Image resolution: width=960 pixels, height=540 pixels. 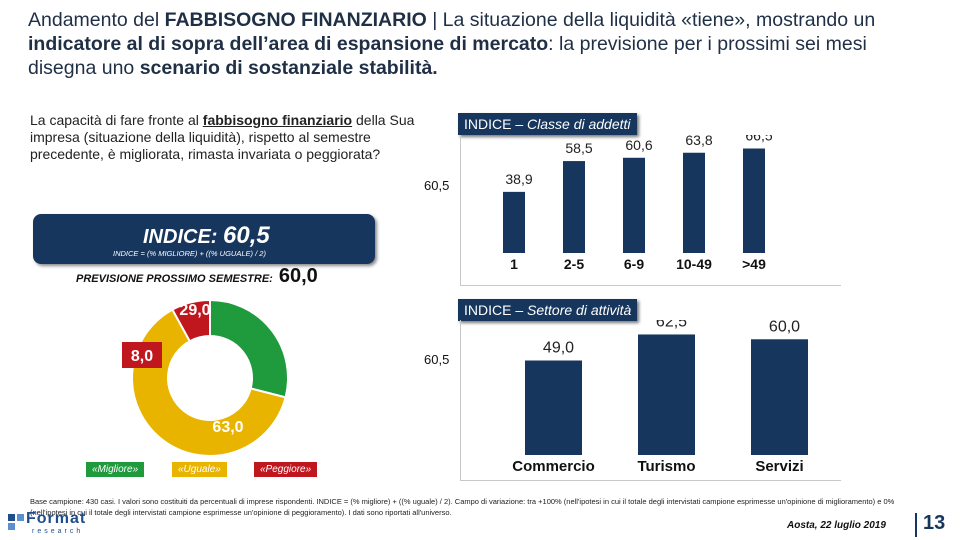 I want to click on donut-value-label: 8,0, so click(x=142, y=356).